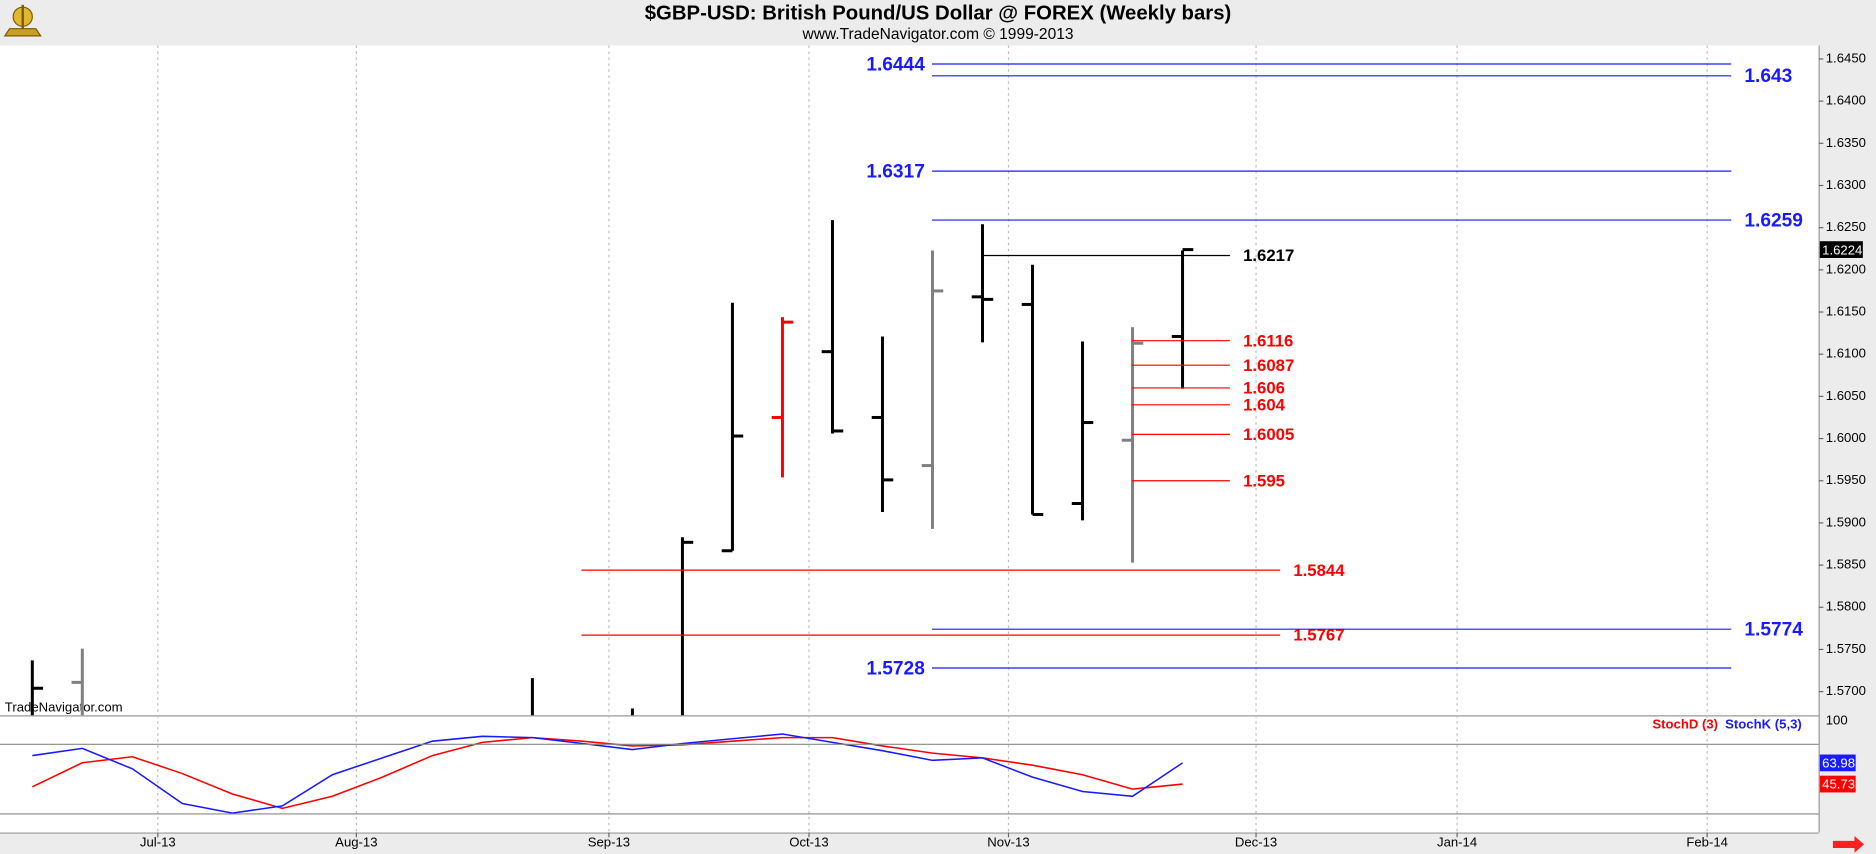 The image size is (1876, 854). What do you see at coordinates (1319, 570) in the screenshot?
I see `level-label: 1.5844` at bounding box center [1319, 570].